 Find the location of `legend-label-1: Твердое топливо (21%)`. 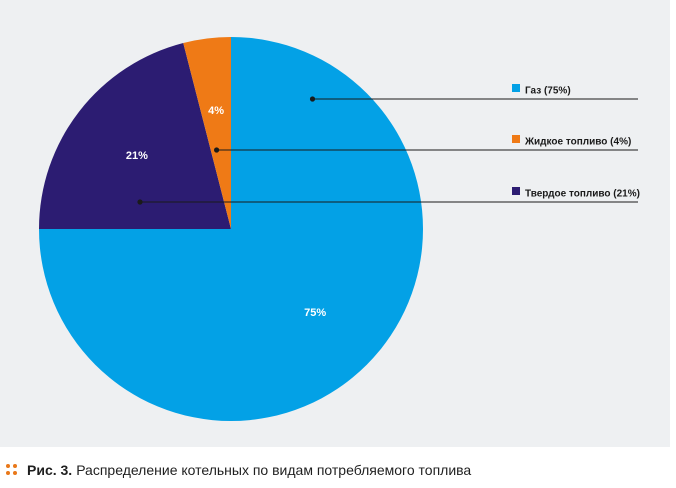

legend-label-1: Твердое топливо (21%) is located at coordinates (582, 194).